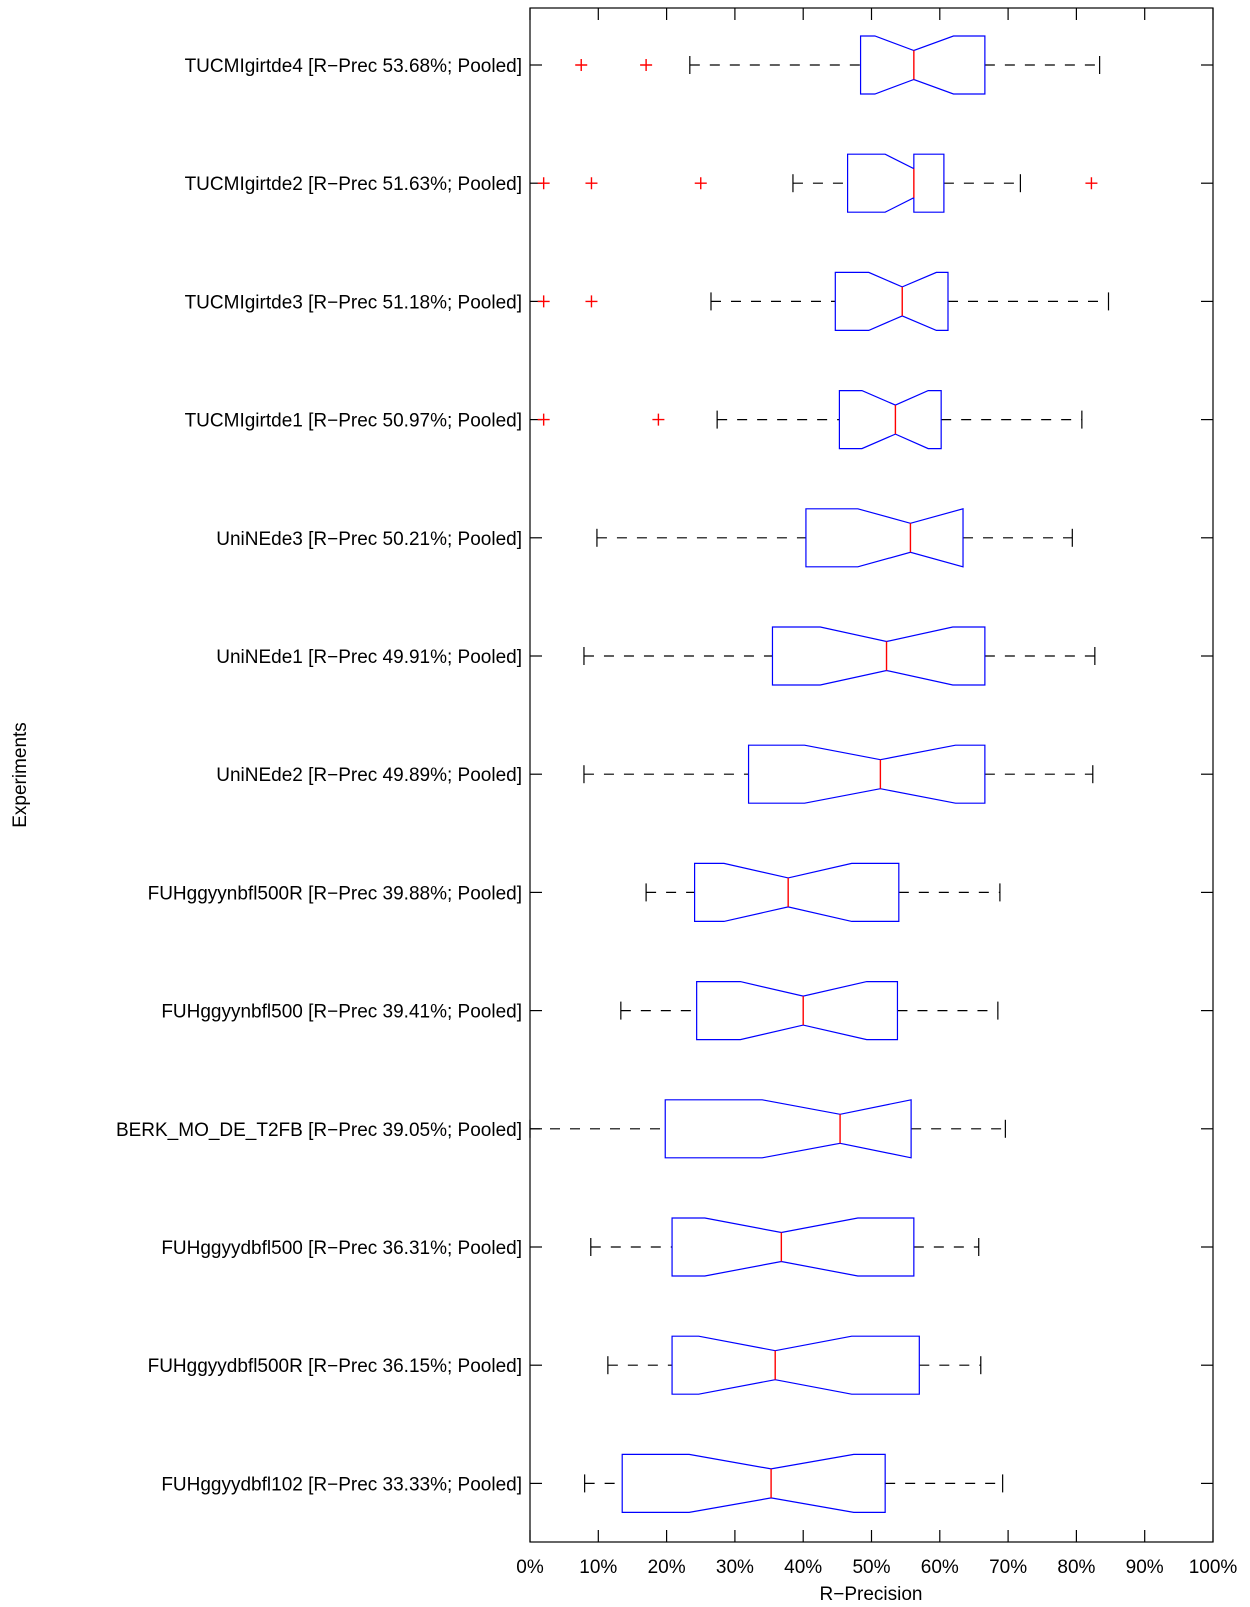 The width and height of the screenshot is (1250, 1607). What do you see at coordinates (353, 302) in the screenshot?
I see `category-label: TUCMIgirtde3 [R−Prec 51.18%; Pooled]` at bounding box center [353, 302].